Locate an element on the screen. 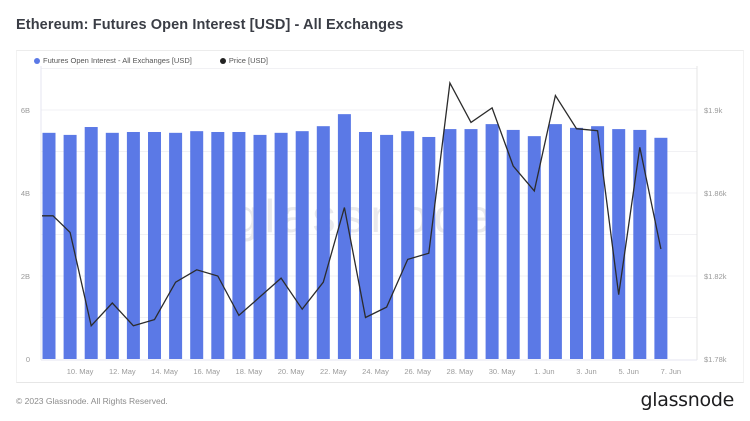 The height and width of the screenshot is (421, 750). x-tick-label: 22. May is located at coordinates (333, 371).